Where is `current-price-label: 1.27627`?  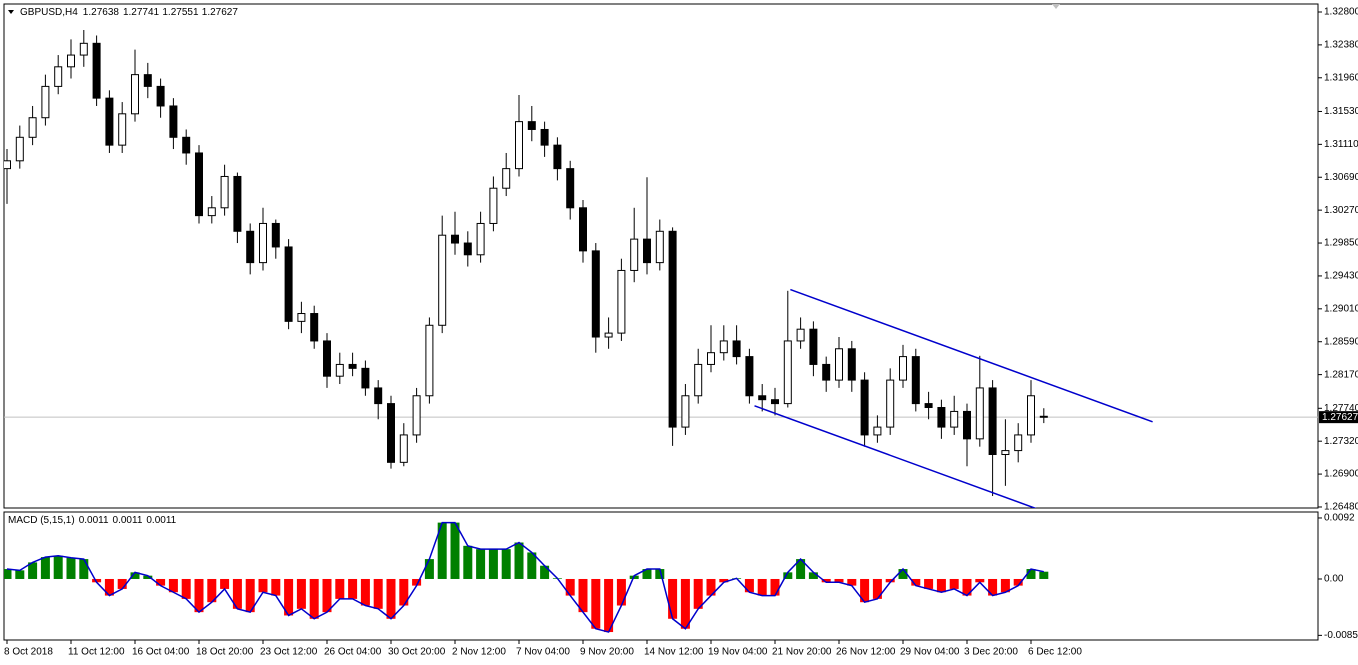 current-price-label: 1.27627 is located at coordinates (1340, 417).